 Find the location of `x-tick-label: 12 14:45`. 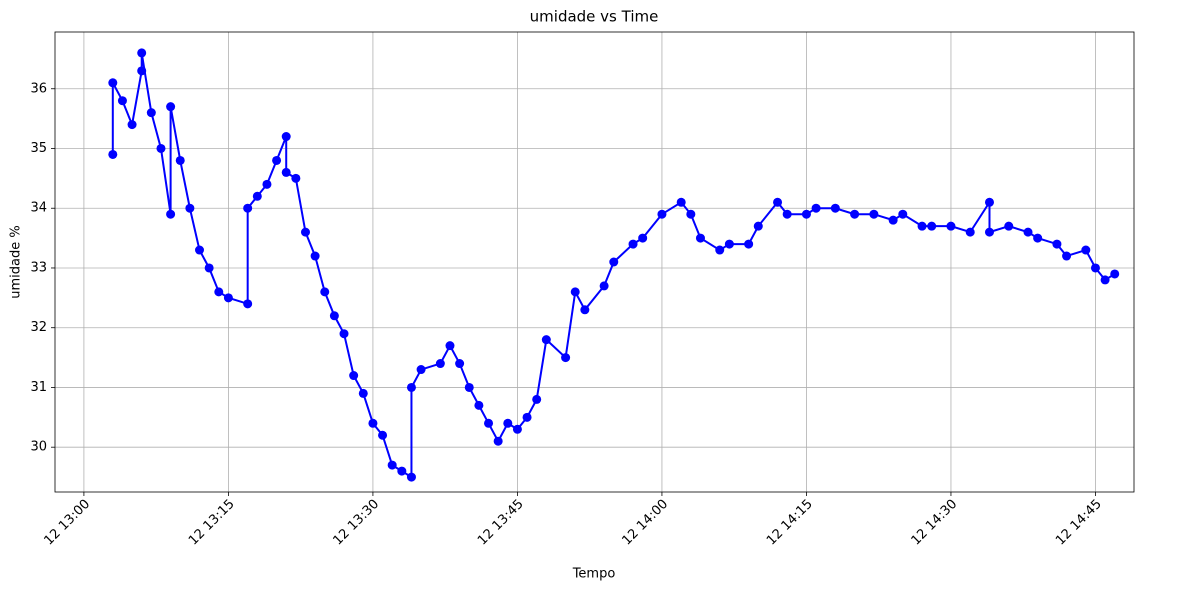

x-tick-label: 12 14:45 is located at coordinates (1079, 523).